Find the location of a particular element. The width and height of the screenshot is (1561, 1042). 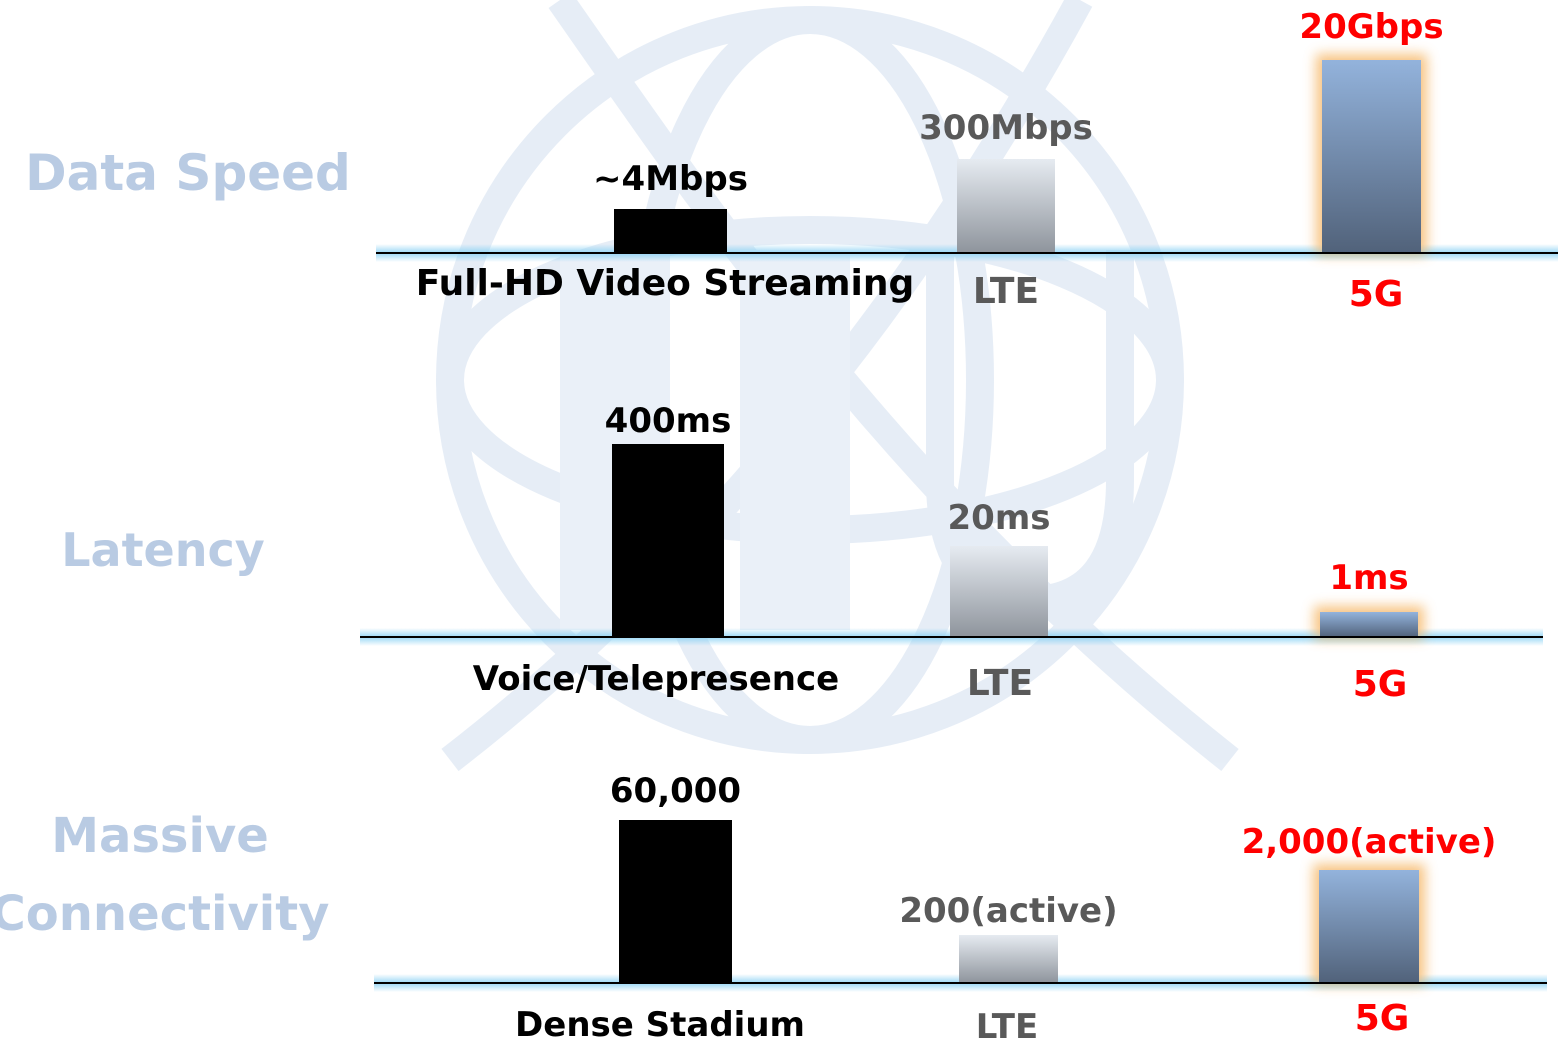

value-label-reference: 60,000 is located at coordinates (675, 791).